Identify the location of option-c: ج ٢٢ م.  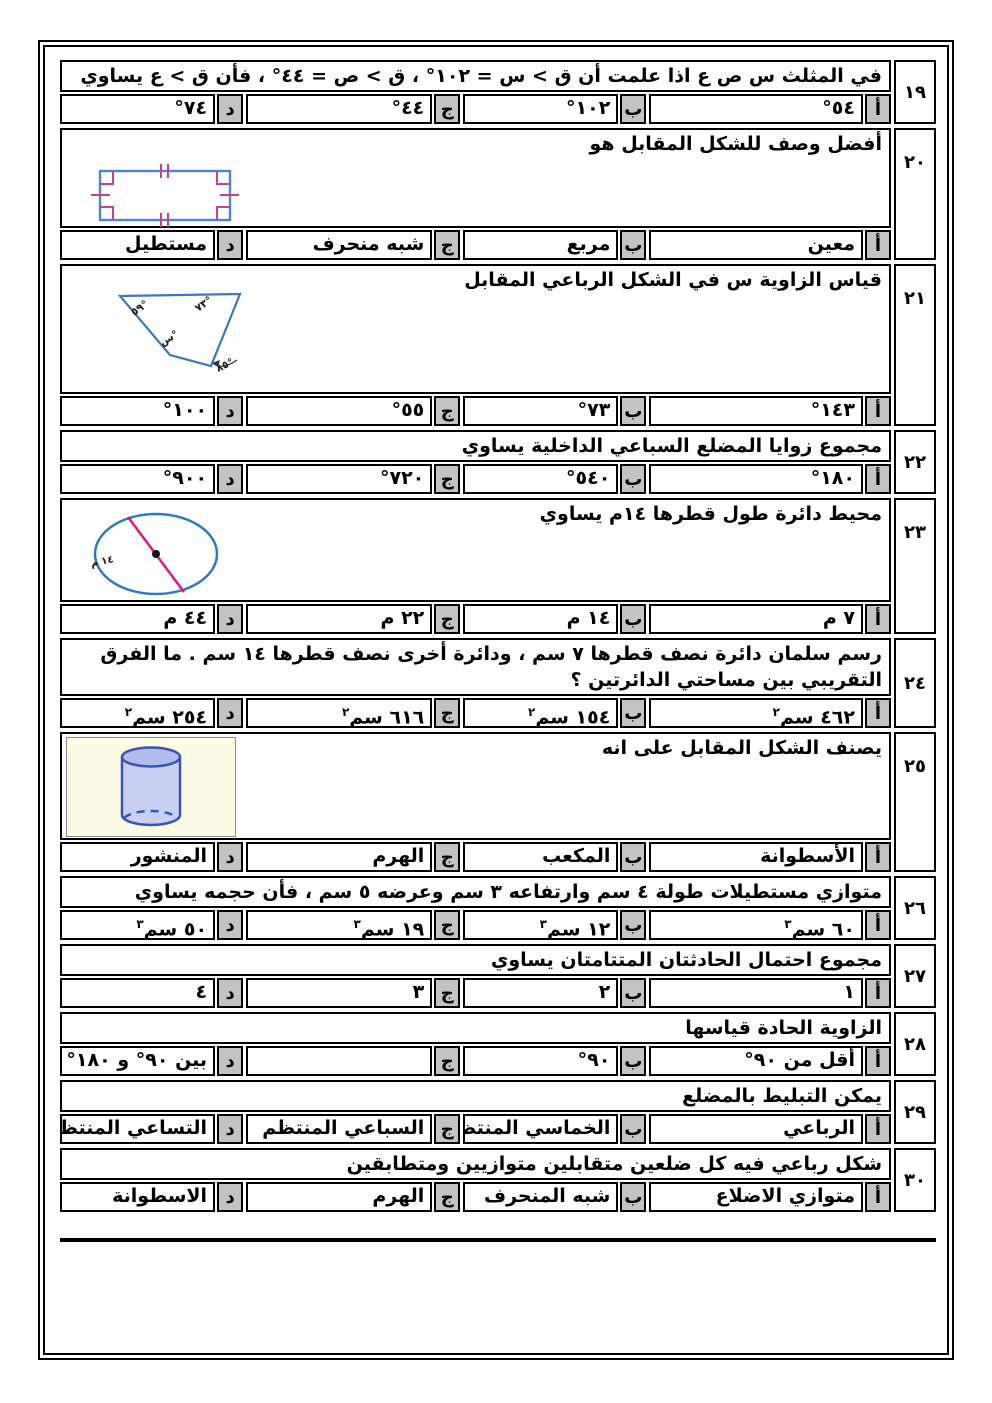
(353, 619).